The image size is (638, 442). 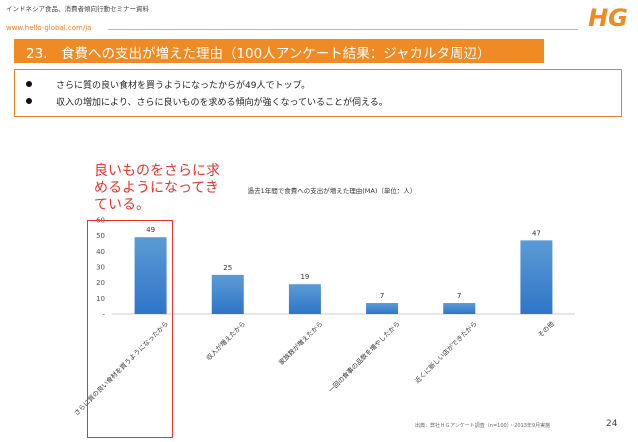 I want to click on highlight-box, so click(x=130, y=329).